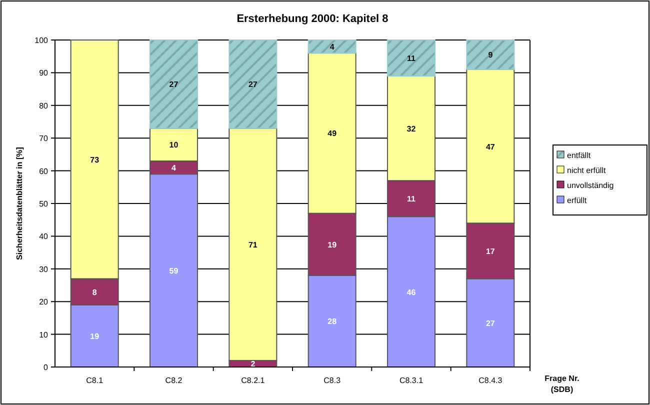  What do you see at coordinates (333, 321) in the screenshot?
I see `data-label: 28` at bounding box center [333, 321].